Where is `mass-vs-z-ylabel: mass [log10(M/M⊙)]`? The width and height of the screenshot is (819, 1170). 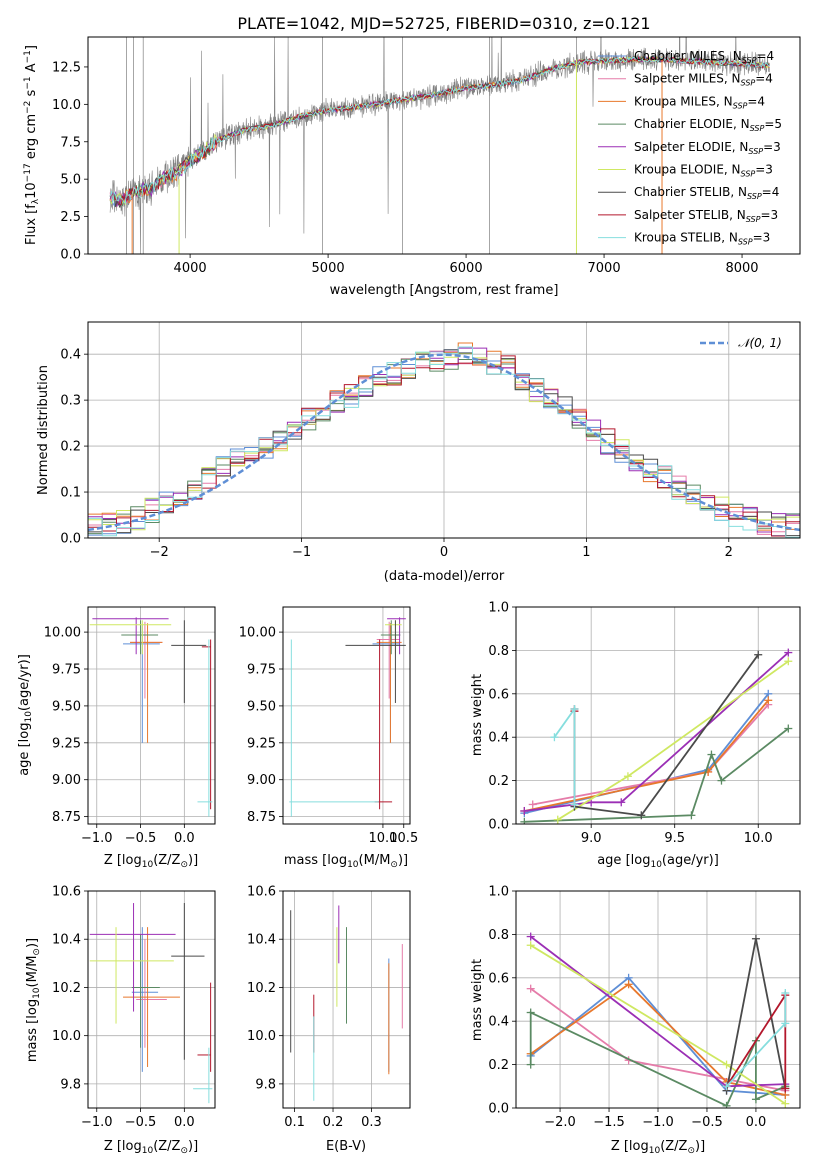
mass-vs-z-ylabel: mass [log10(M/M⊙)] is located at coordinates (33, 1000).